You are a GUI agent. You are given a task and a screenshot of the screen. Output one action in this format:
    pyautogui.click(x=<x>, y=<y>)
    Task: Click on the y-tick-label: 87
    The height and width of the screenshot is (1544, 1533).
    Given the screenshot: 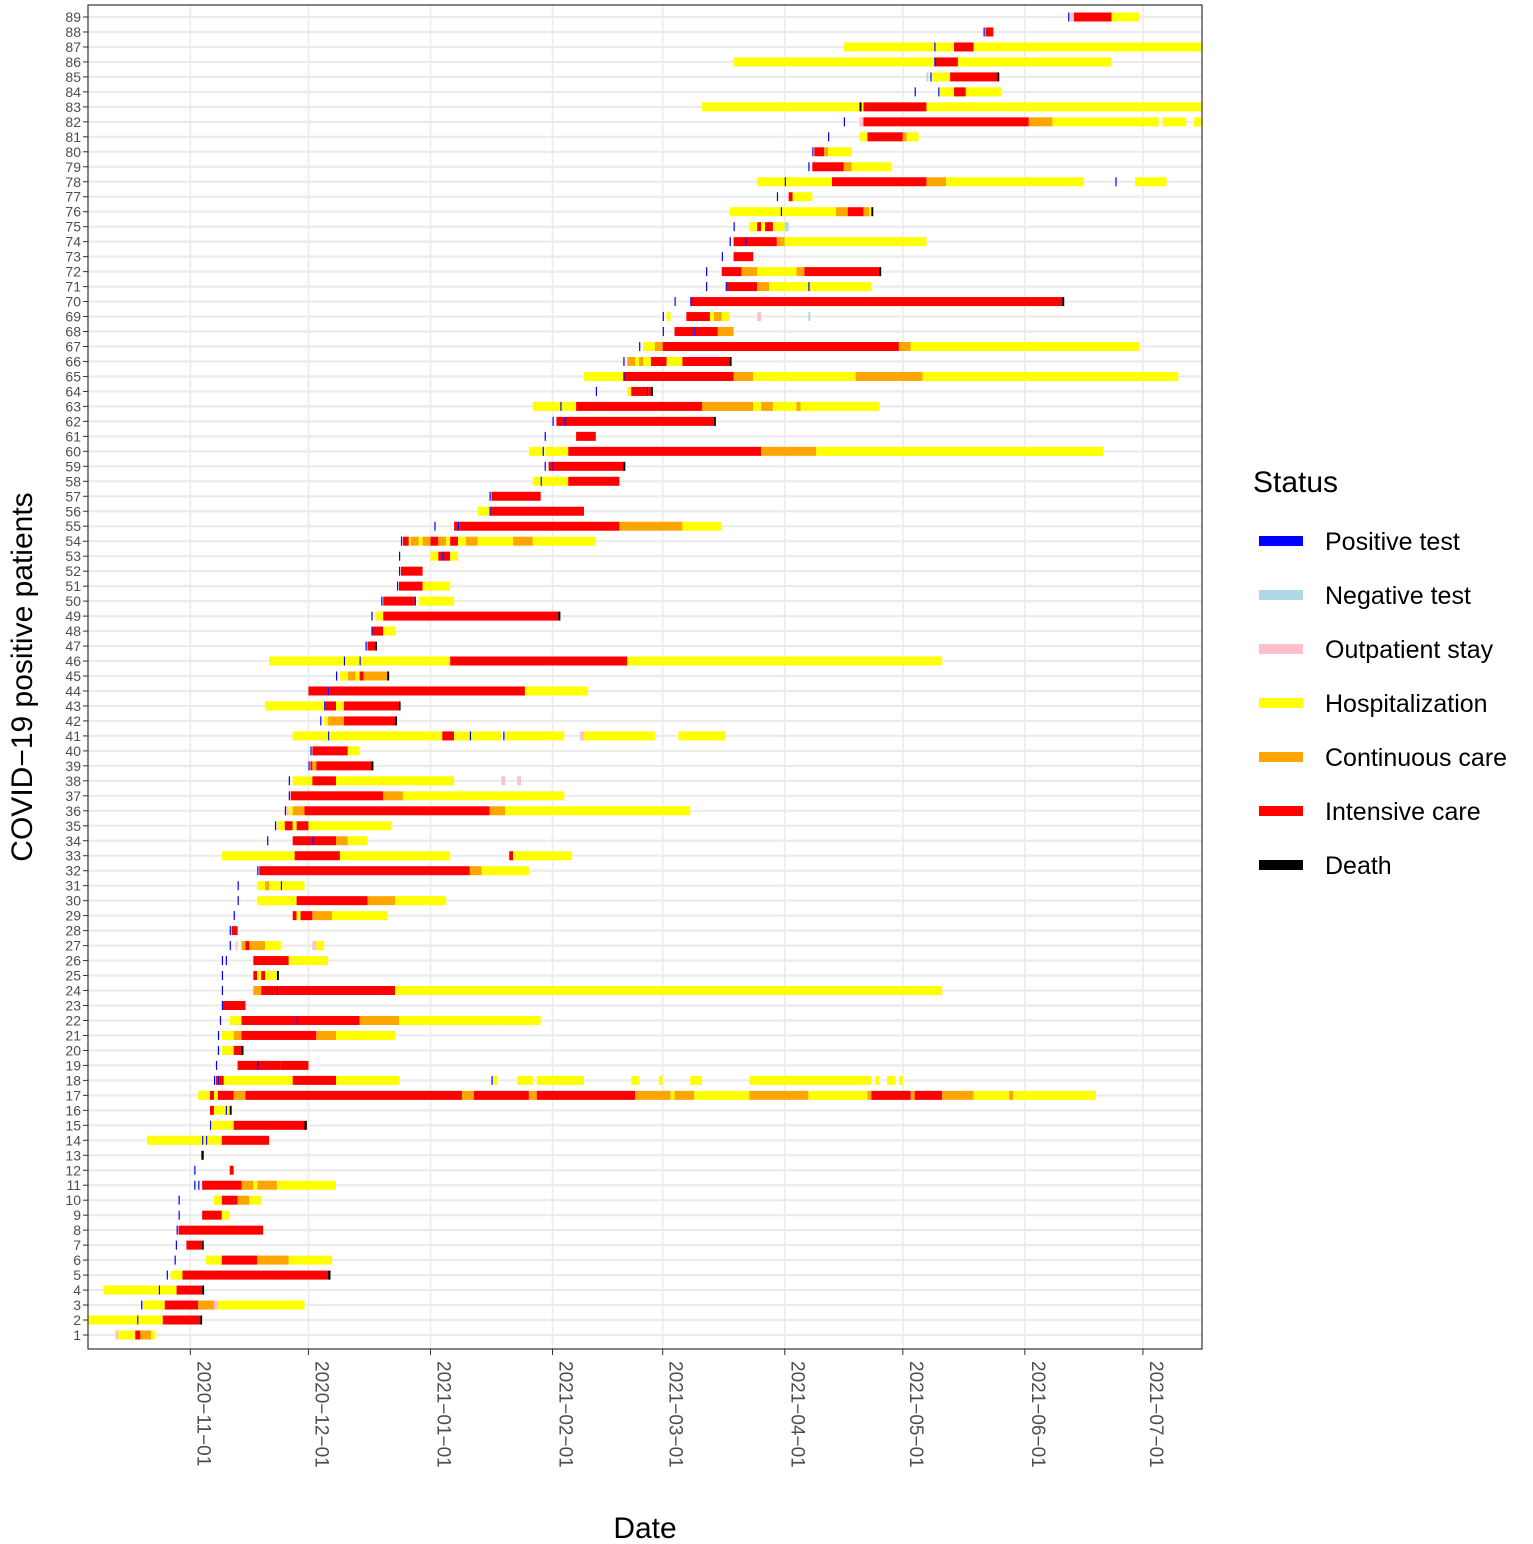 What is the action you would take?
    pyautogui.click(x=73, y=47)
    